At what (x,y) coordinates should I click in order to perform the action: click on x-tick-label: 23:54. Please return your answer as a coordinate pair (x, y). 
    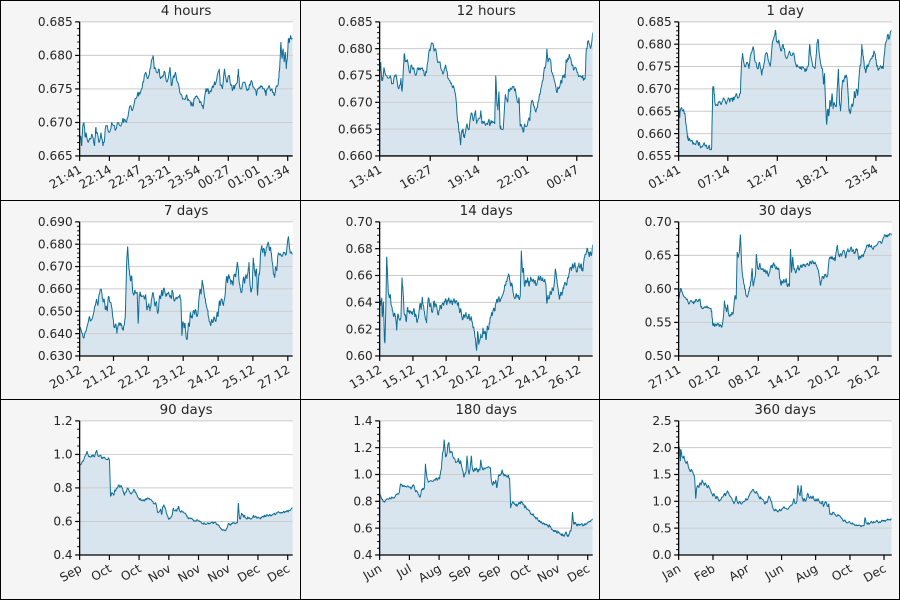
    Looking at the image, I should click on (862, 177).